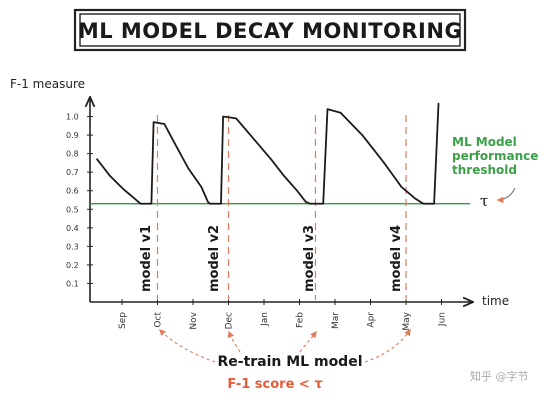 Image resolution: width=550 pixels, height=400 pixels. I want to click on model-version-label: model v4, so click(396, 258).